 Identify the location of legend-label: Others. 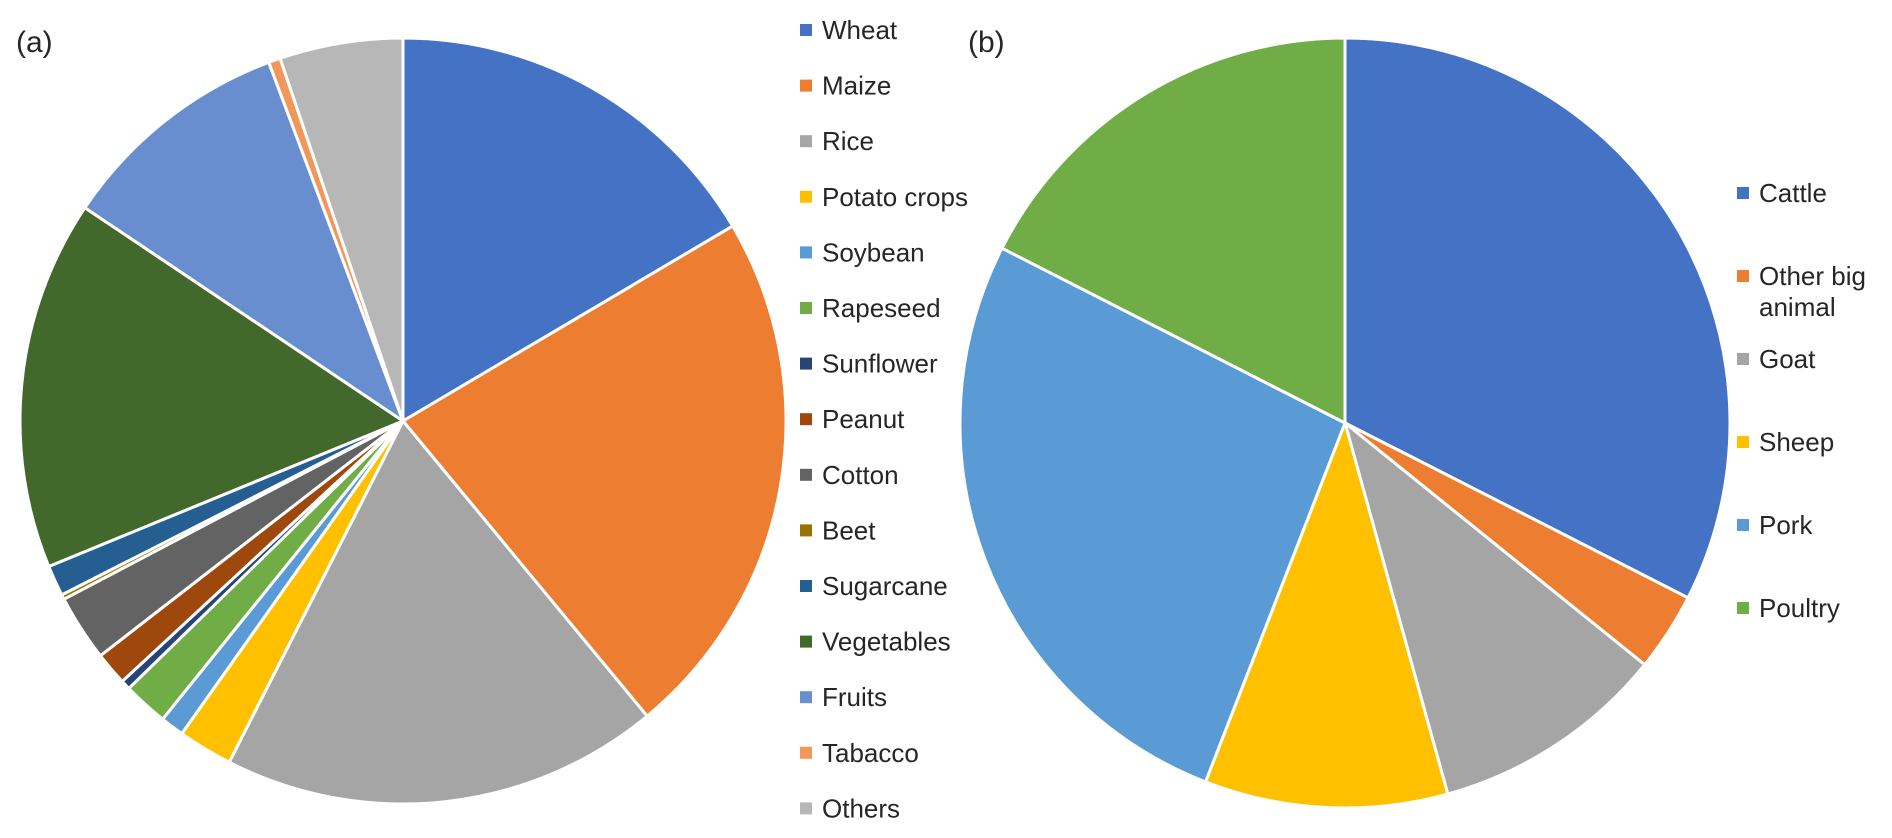
(861, 808).